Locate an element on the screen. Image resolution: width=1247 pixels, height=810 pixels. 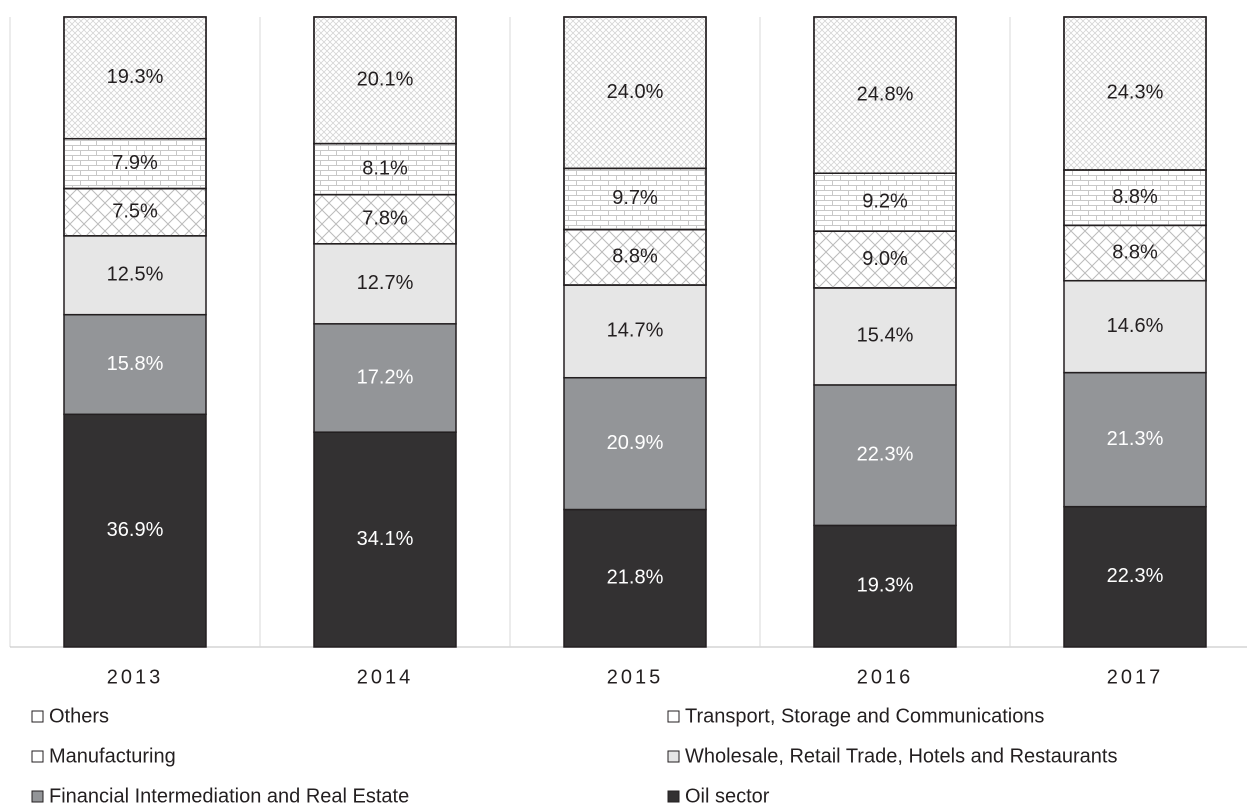
data-label: 7.9% is located at coordinates (135, 163).